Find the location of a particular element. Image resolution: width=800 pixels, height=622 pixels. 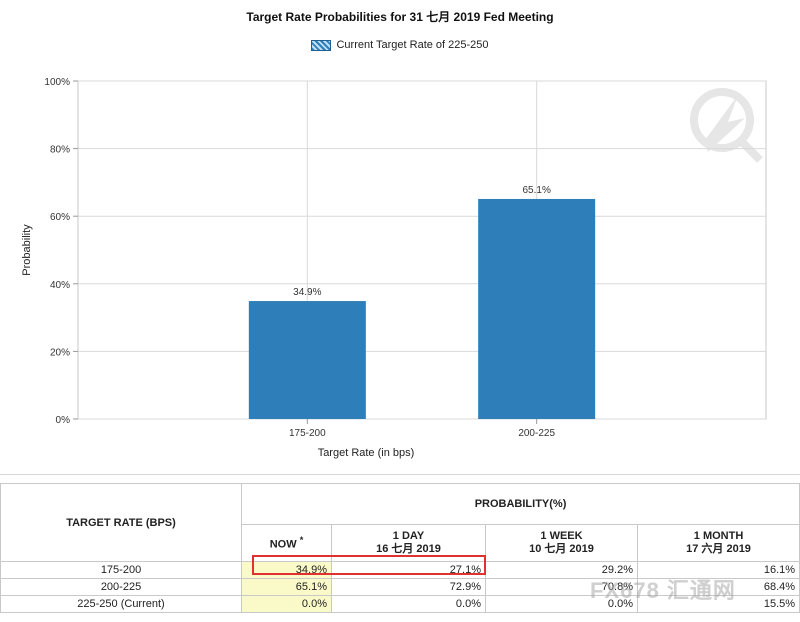

now-cell: 65.1% is located at coordinates (286, 587).